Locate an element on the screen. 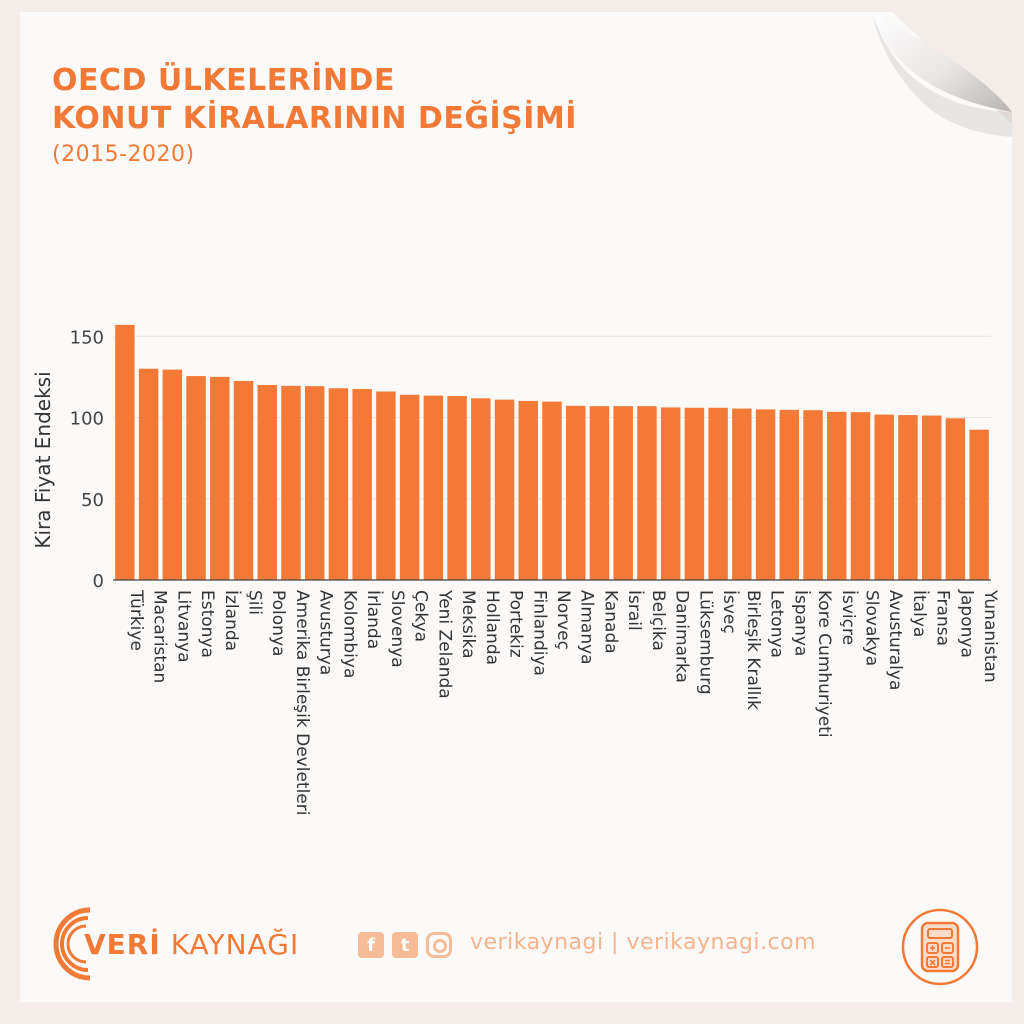 The height and width of the screenshot is (1024, 1024). x-tick-label: İspanya is located at coordinates (800, 623).